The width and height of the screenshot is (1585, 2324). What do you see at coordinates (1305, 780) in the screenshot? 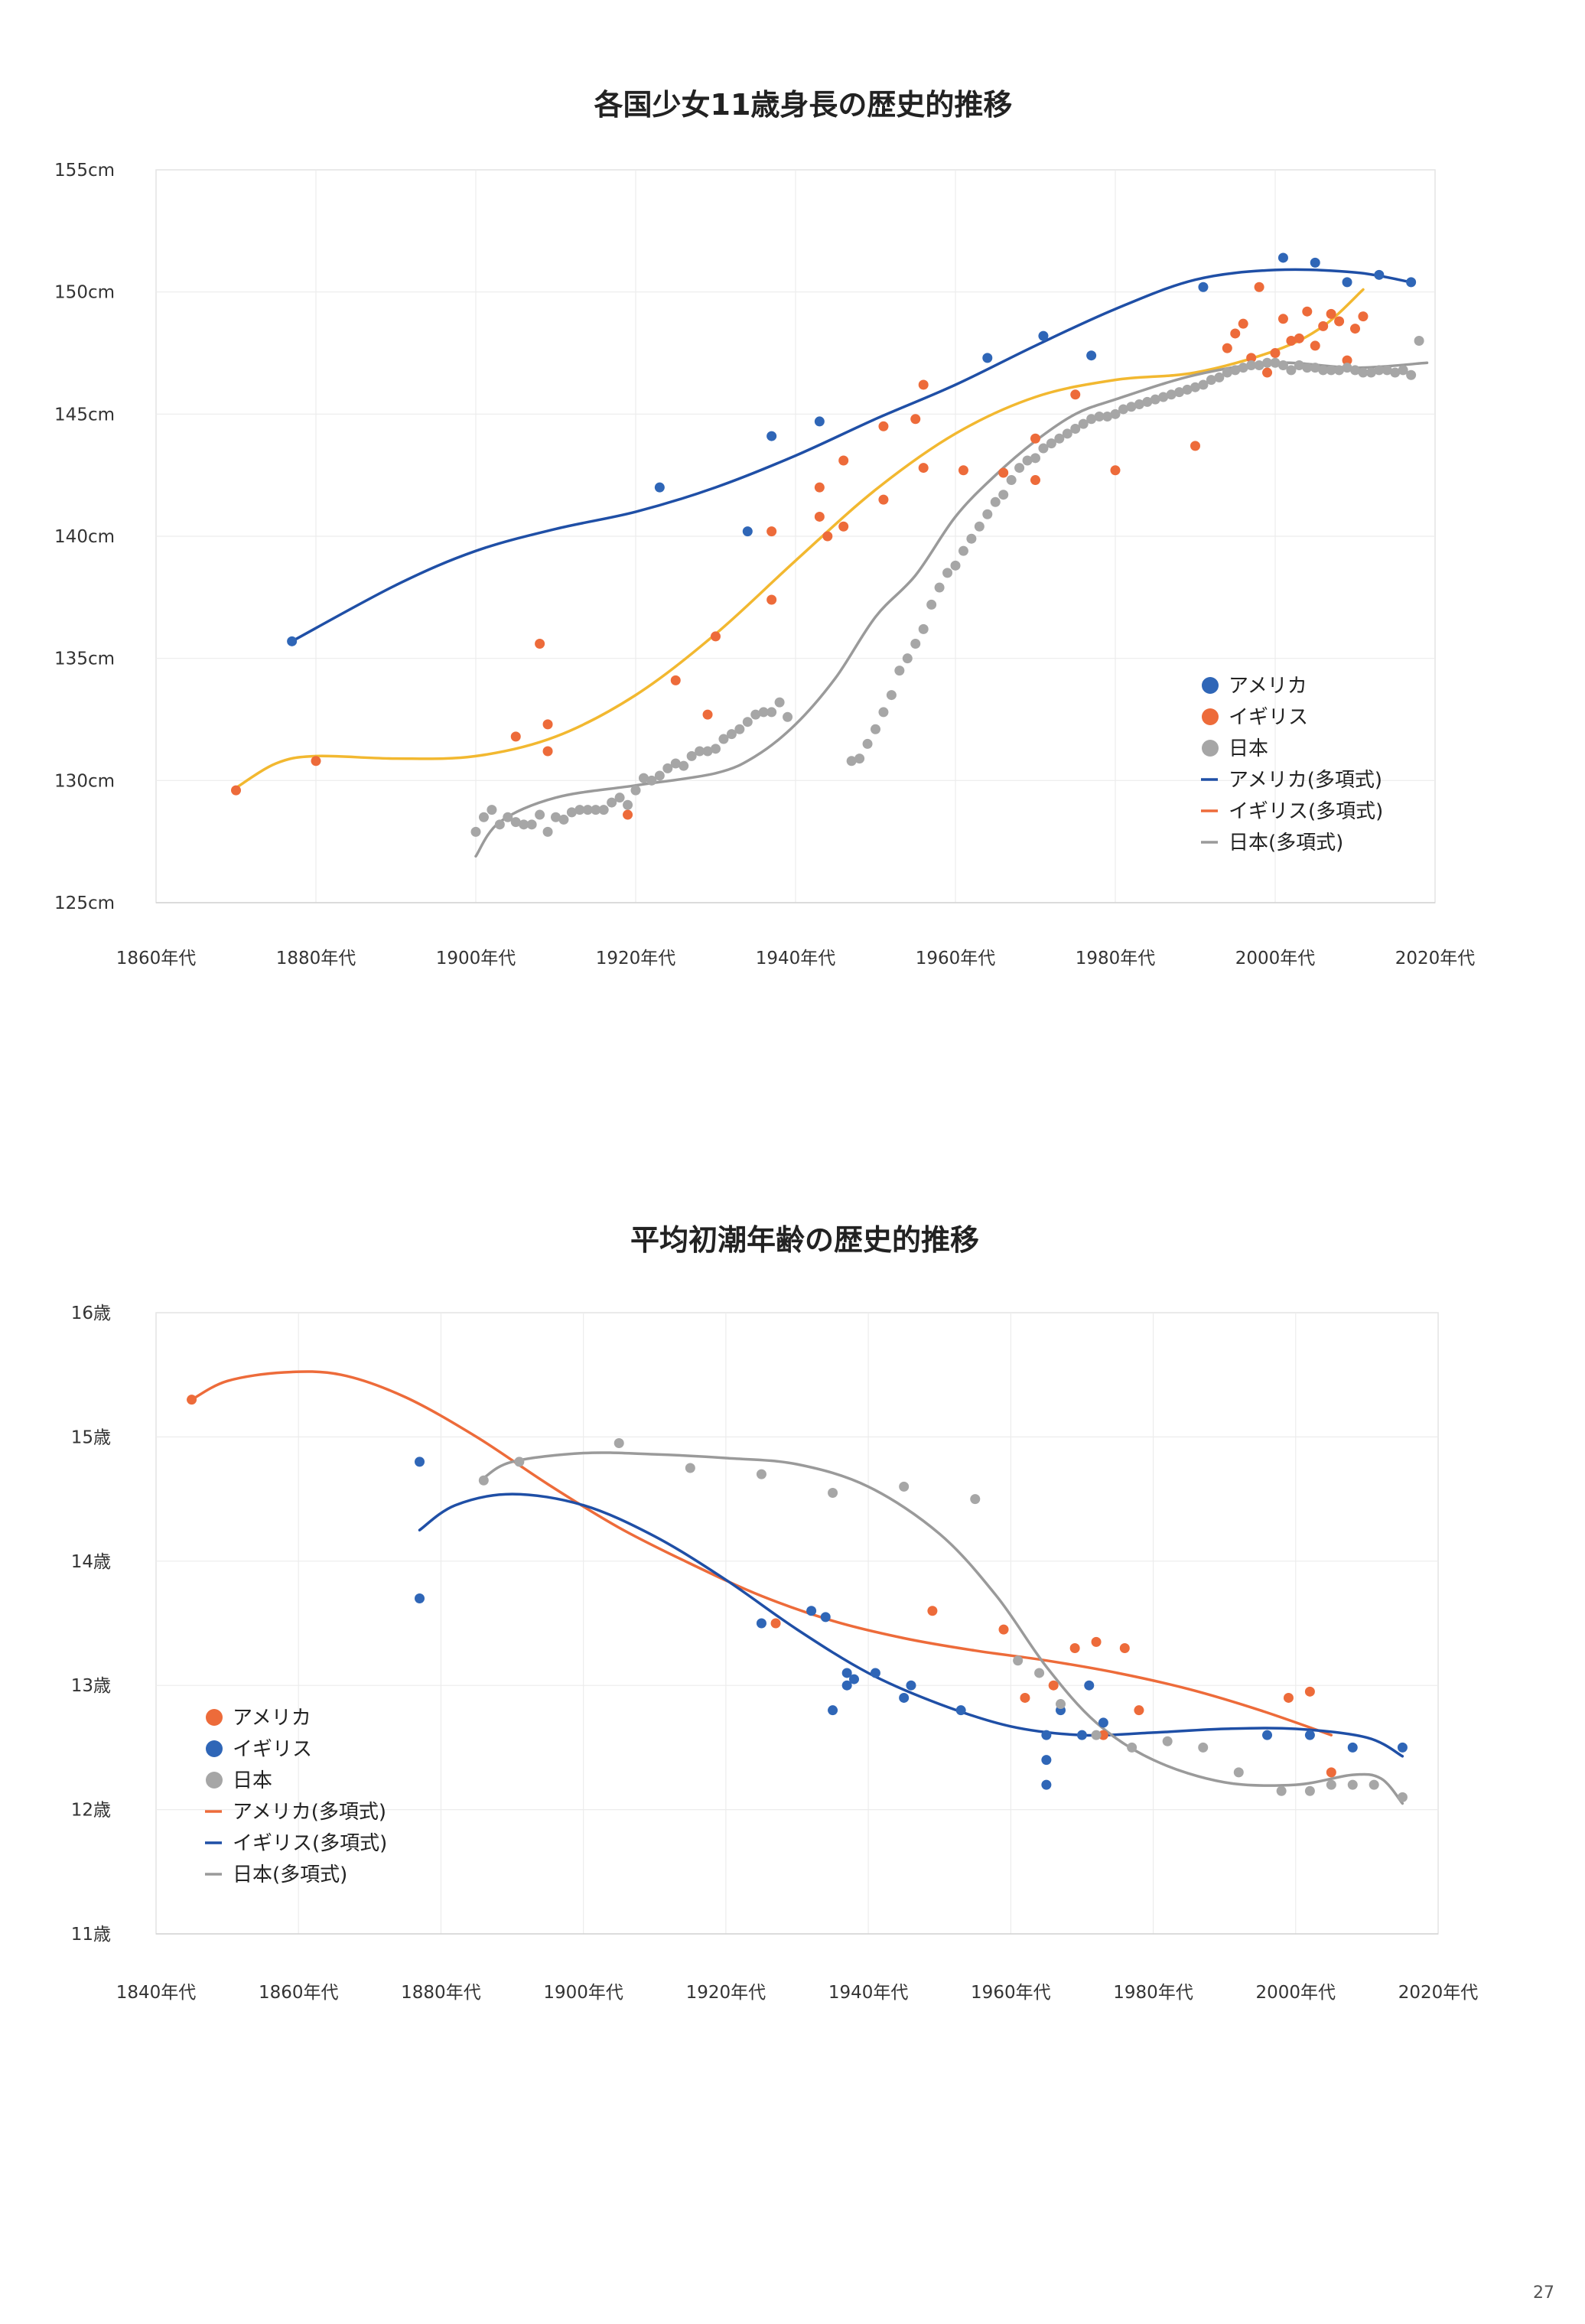
I see `legend-label: アメリカ(多項式)` at bounding box center [1305, 780].